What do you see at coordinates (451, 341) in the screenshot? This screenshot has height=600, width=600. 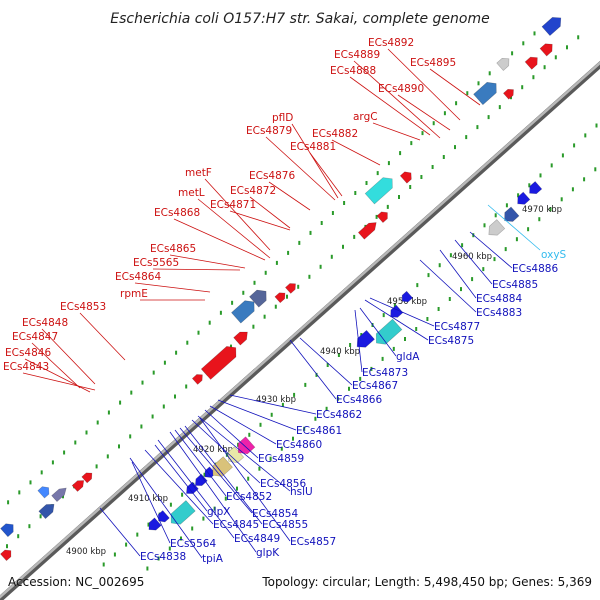 I see `gene-label-reverse: ECs4875` at bounding box center [451, 341].